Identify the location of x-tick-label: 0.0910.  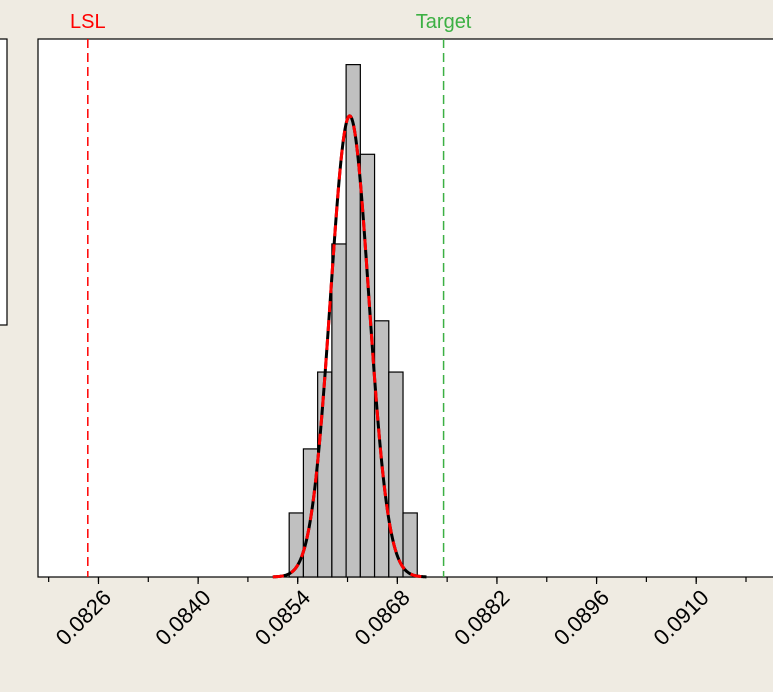
(680, 617).